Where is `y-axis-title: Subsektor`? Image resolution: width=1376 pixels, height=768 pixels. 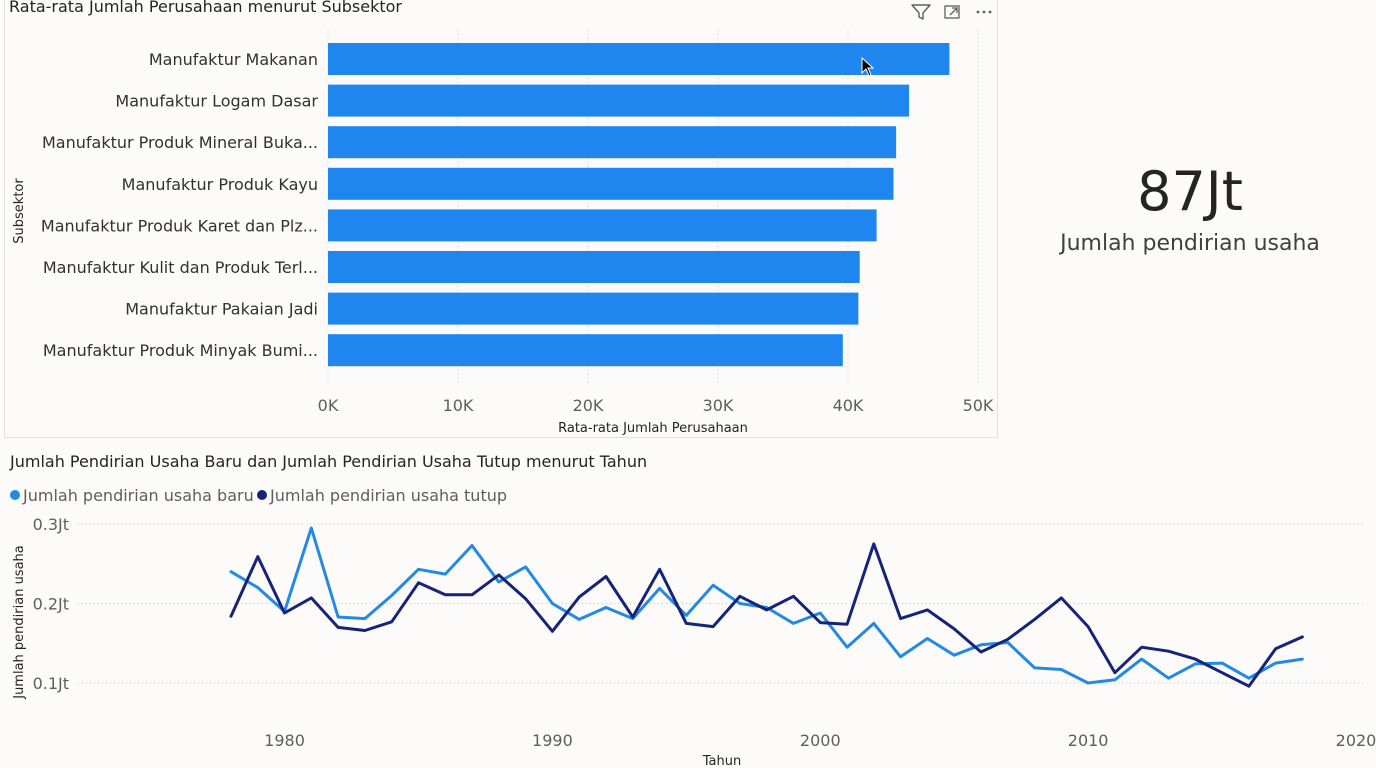 y-axis-title: Subsektor is located at coordinates (19, 211).